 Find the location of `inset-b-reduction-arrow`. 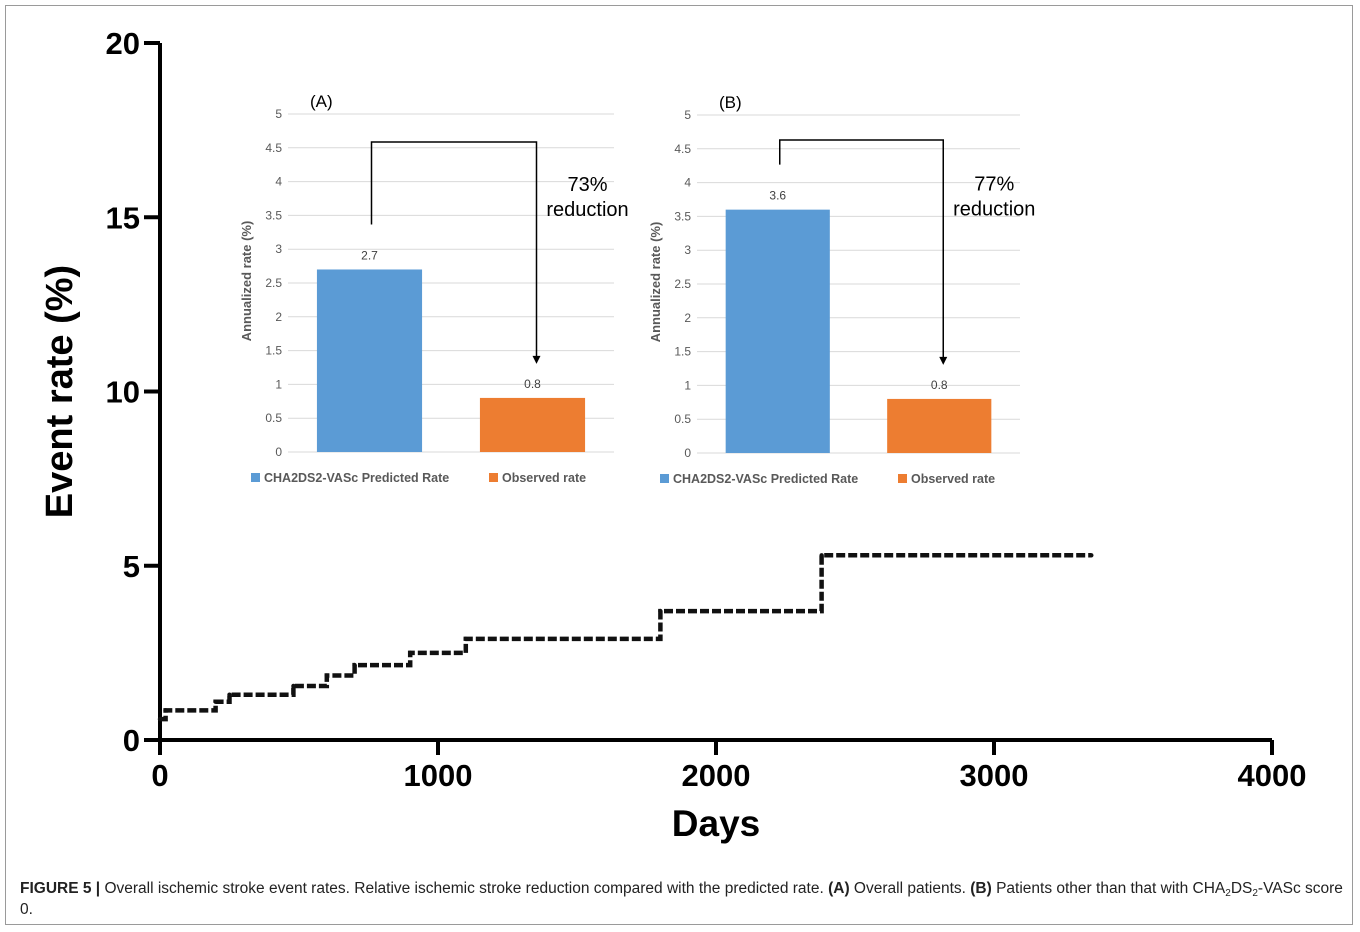

inset-b-reduction-arrow is located at coordinates (861, 248).